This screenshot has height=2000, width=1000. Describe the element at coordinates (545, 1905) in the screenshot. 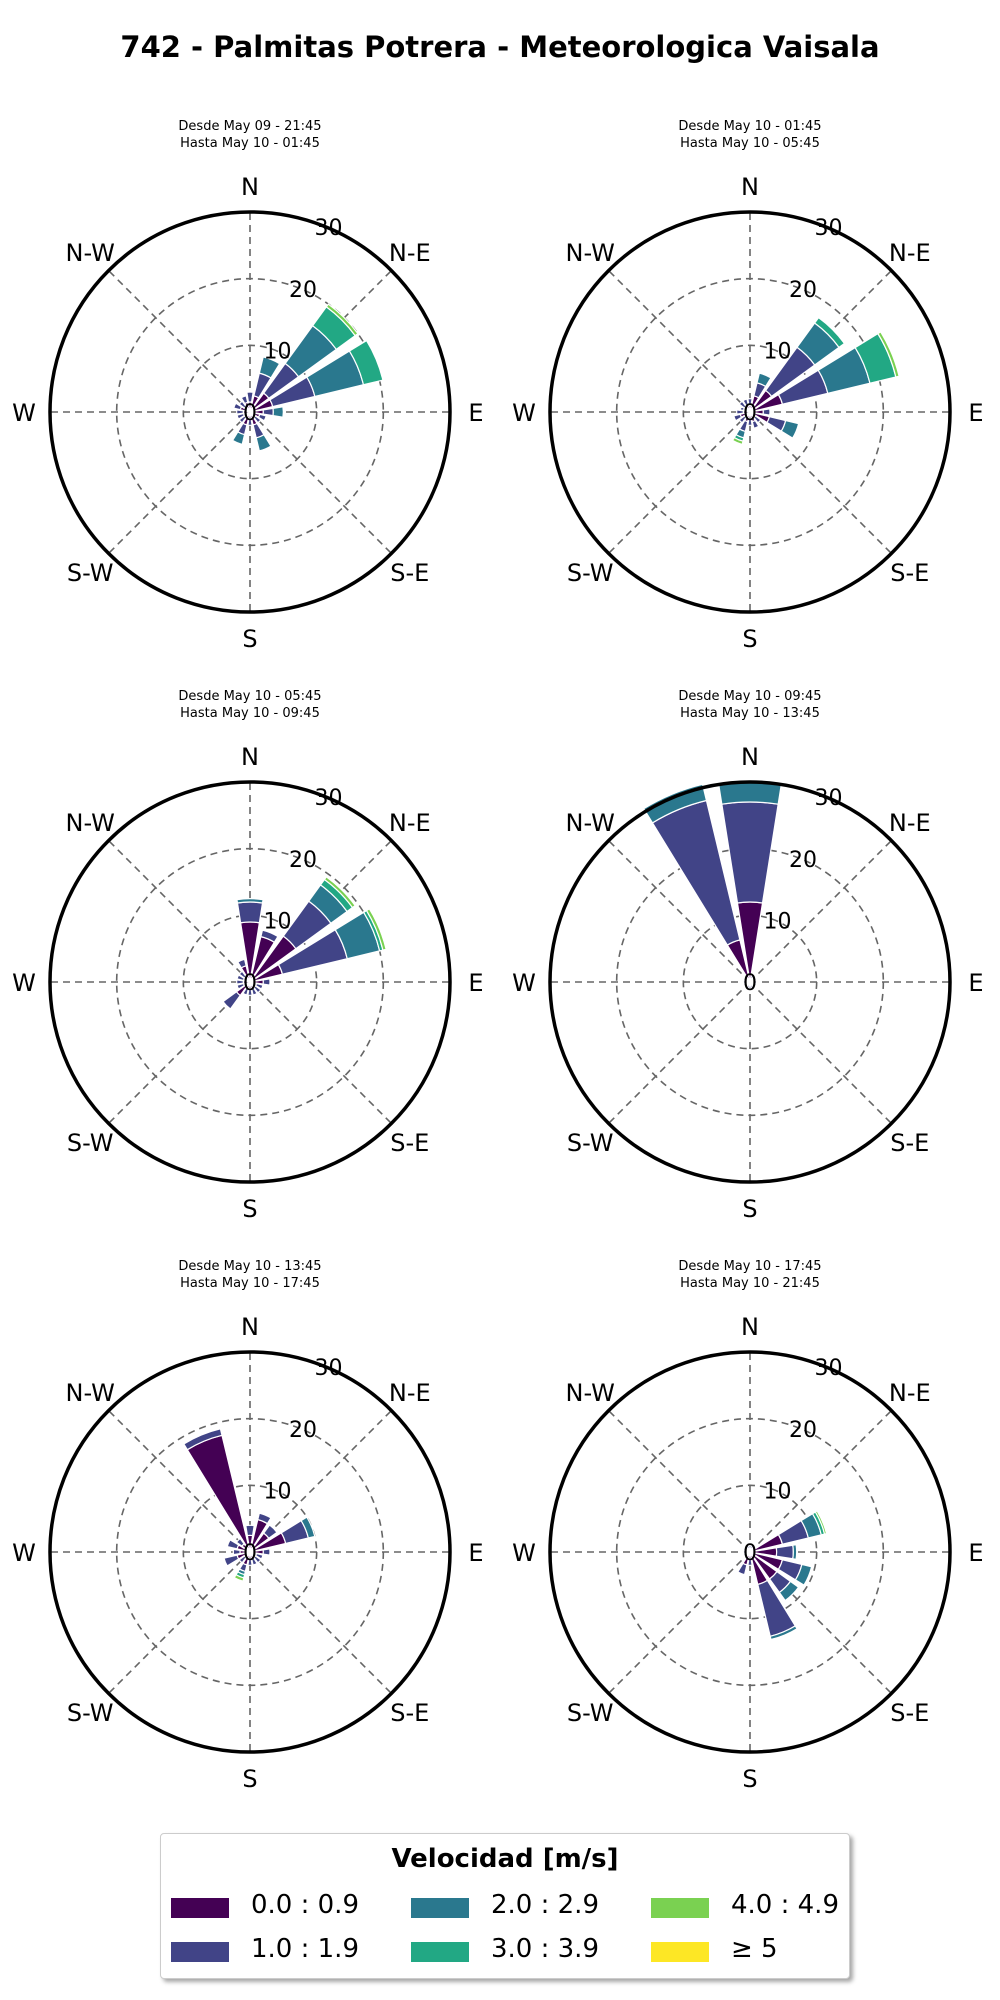

I see `legend-label: 2.0 : 2.9` at that location.